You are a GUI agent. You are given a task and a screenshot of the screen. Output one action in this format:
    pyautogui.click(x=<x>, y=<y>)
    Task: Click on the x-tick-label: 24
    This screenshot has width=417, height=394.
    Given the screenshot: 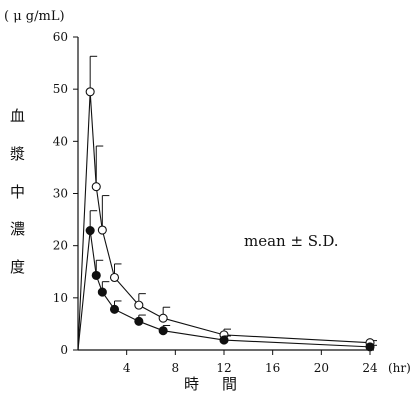 What is the action you would take?
    pyautogui.click(x=370, y=368)
    